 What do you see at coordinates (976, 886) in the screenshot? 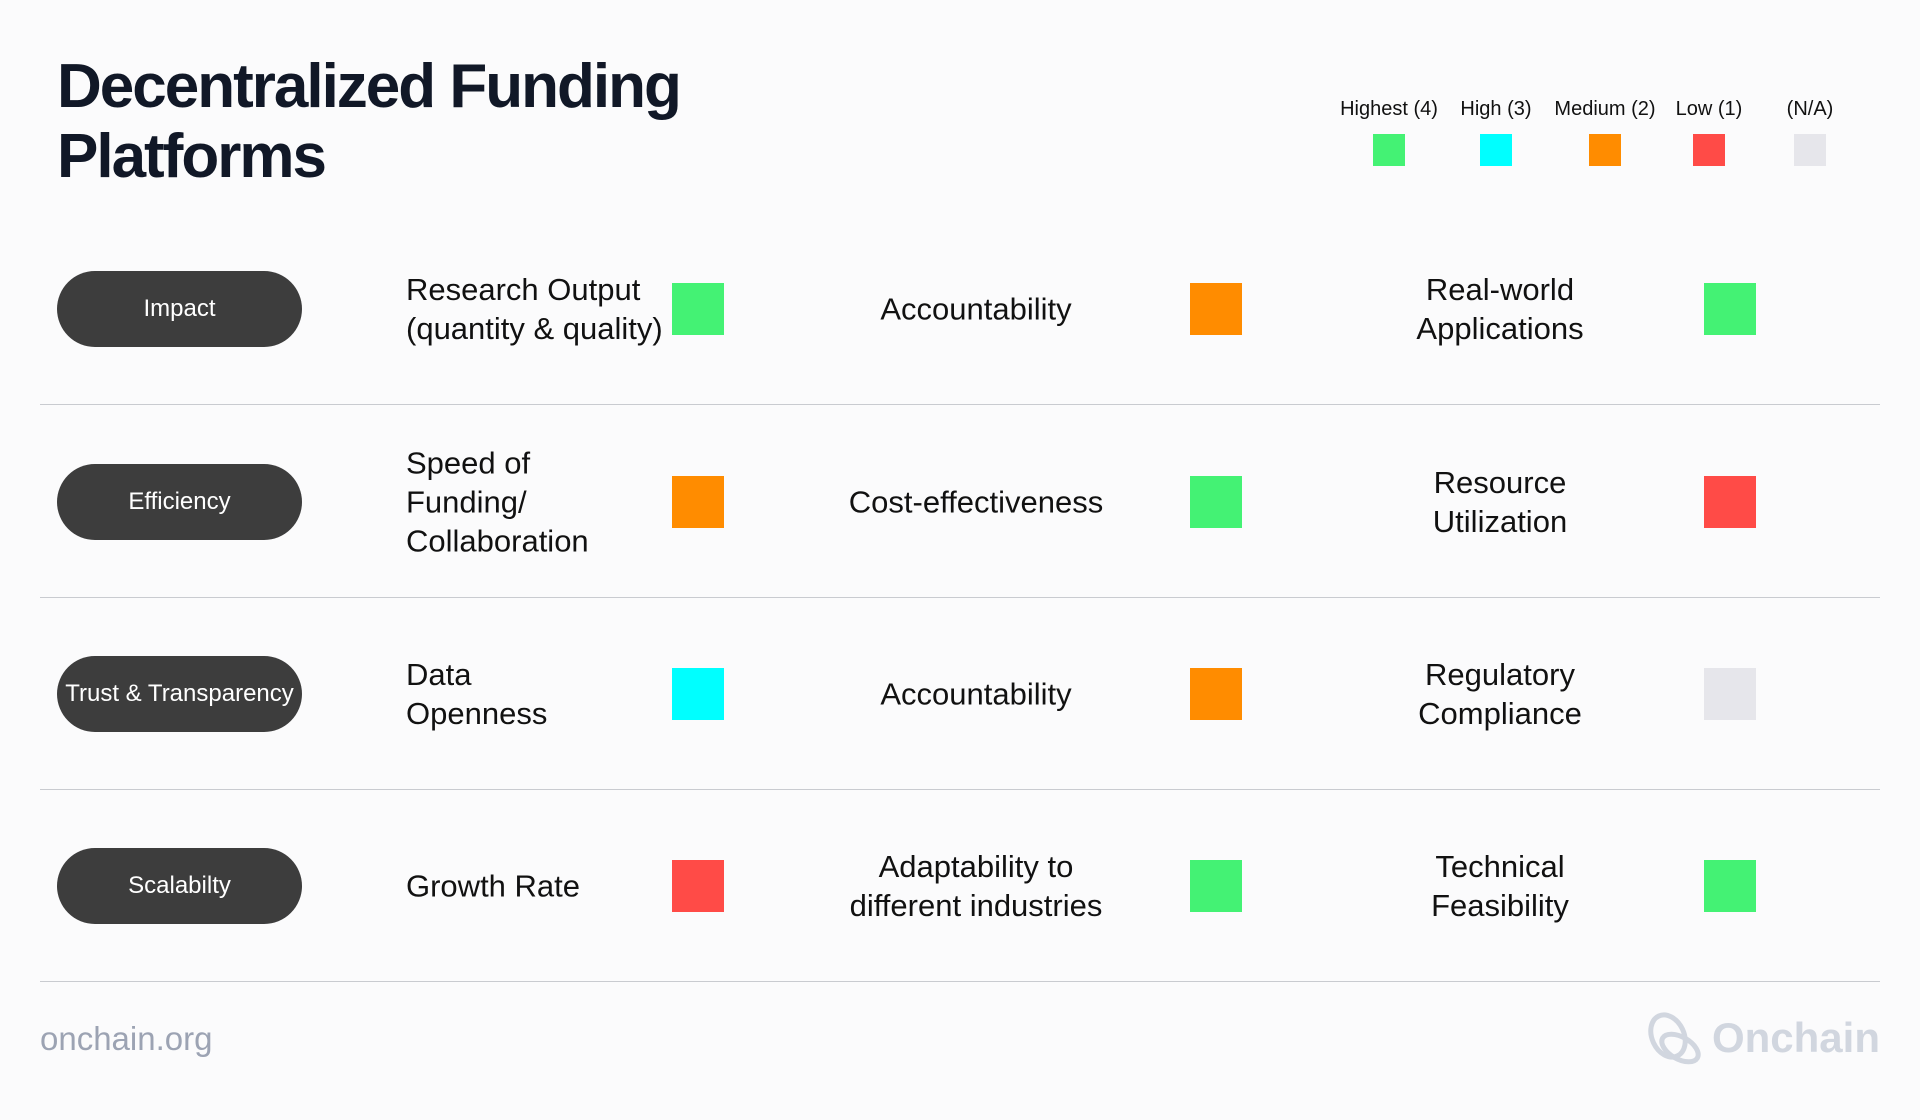
I see `metric-label: Adaptability to different industries` at bounding box center [976, 886].